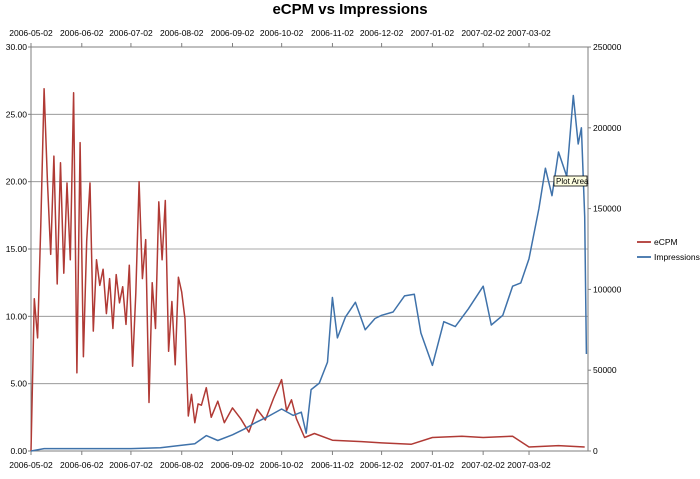 The height and width of the screenshot is (479, 700). I want to click on y-left-tick-label: 10.00, so click(17, 316).